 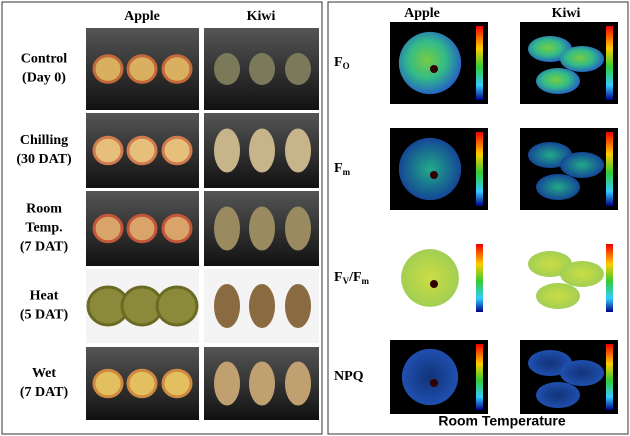 What do you see at coordinates (44, 78) in the screenshot?
I see `row-label: (Day 0)` at bounding box center [44, 78].